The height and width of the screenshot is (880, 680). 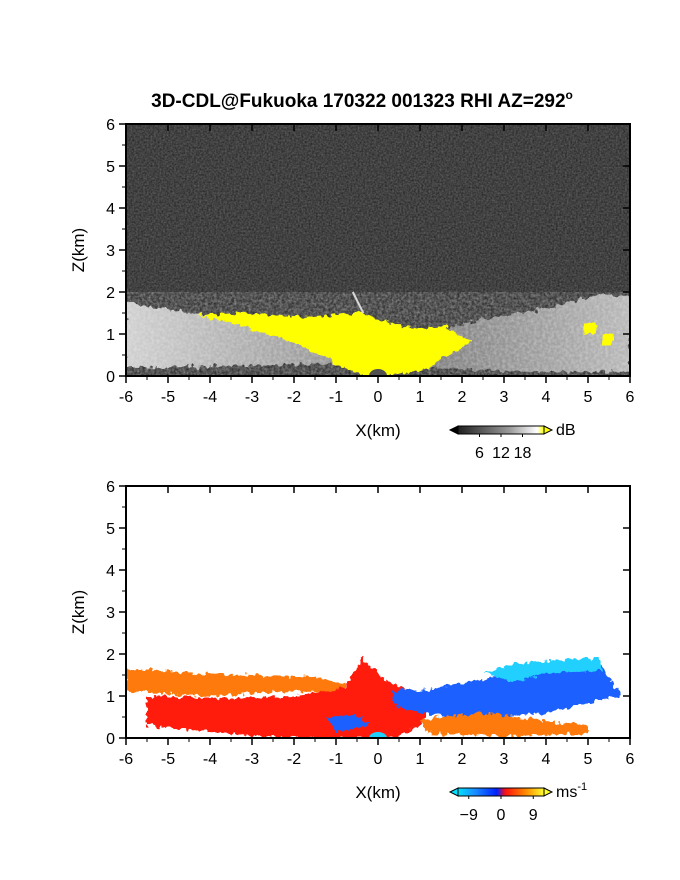 What do you see at coordinates (235, 682) in the screenshot?
I see `echo-orange-upper-west` at bounding box center [235, 682].